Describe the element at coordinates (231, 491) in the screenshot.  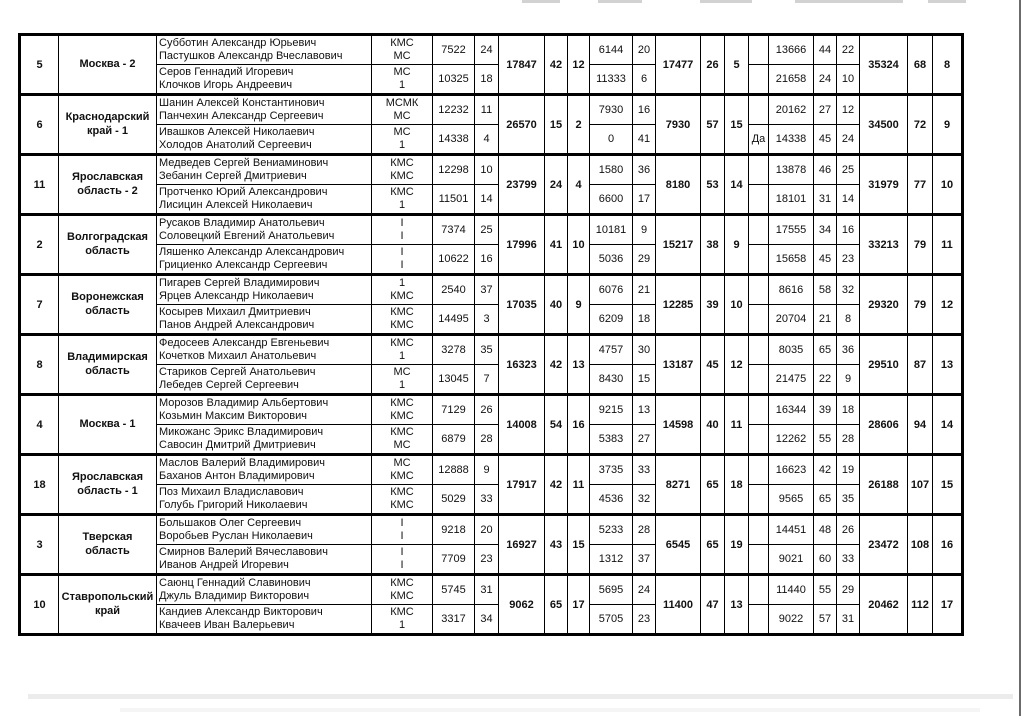
I see `athlete-name: Поз Михаил Владиславович` at that location.